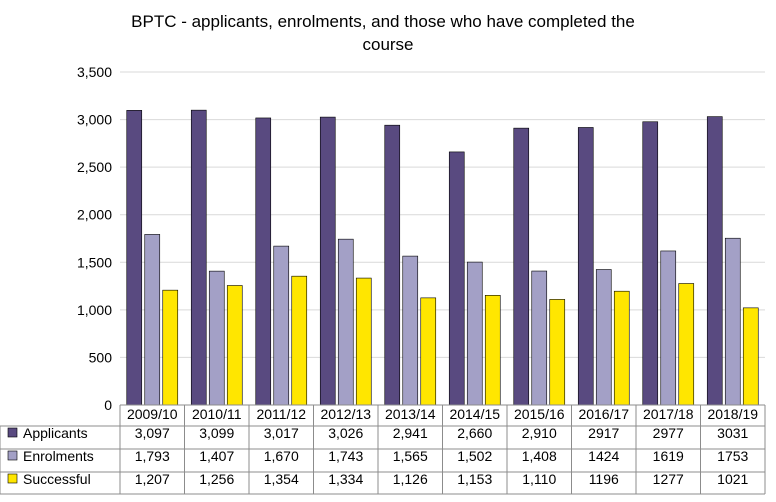  Describe the element at coordinates (94, 120) in the screenshot. I see `y-tick-label: 3,000` at that location.